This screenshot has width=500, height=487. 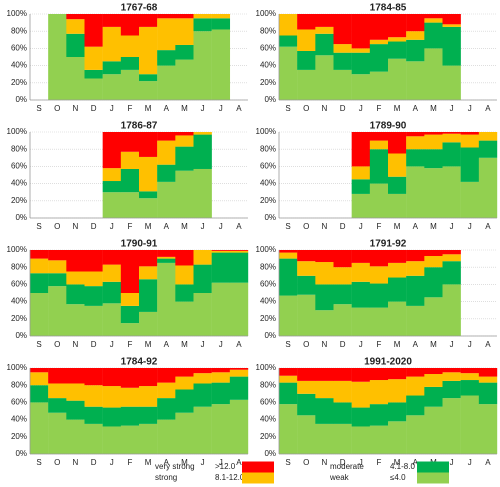 What do you see at coordinates (76, 226) in the screenshot?
I see `x-tick-label: N` at bounding box center [76, 226].